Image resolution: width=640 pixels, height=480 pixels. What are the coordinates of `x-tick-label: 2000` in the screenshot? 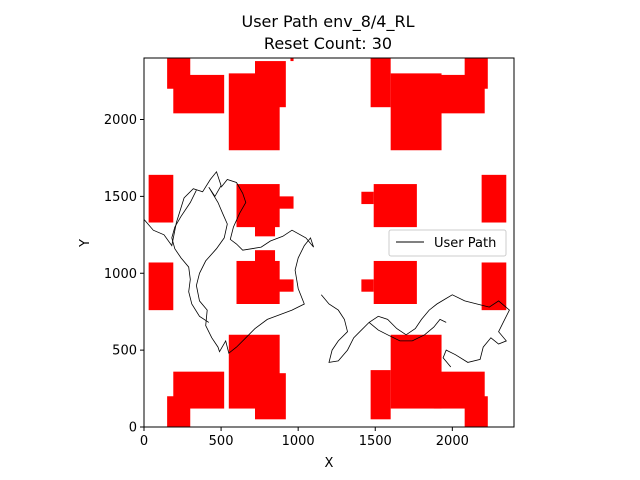 It's located at (452, 441).